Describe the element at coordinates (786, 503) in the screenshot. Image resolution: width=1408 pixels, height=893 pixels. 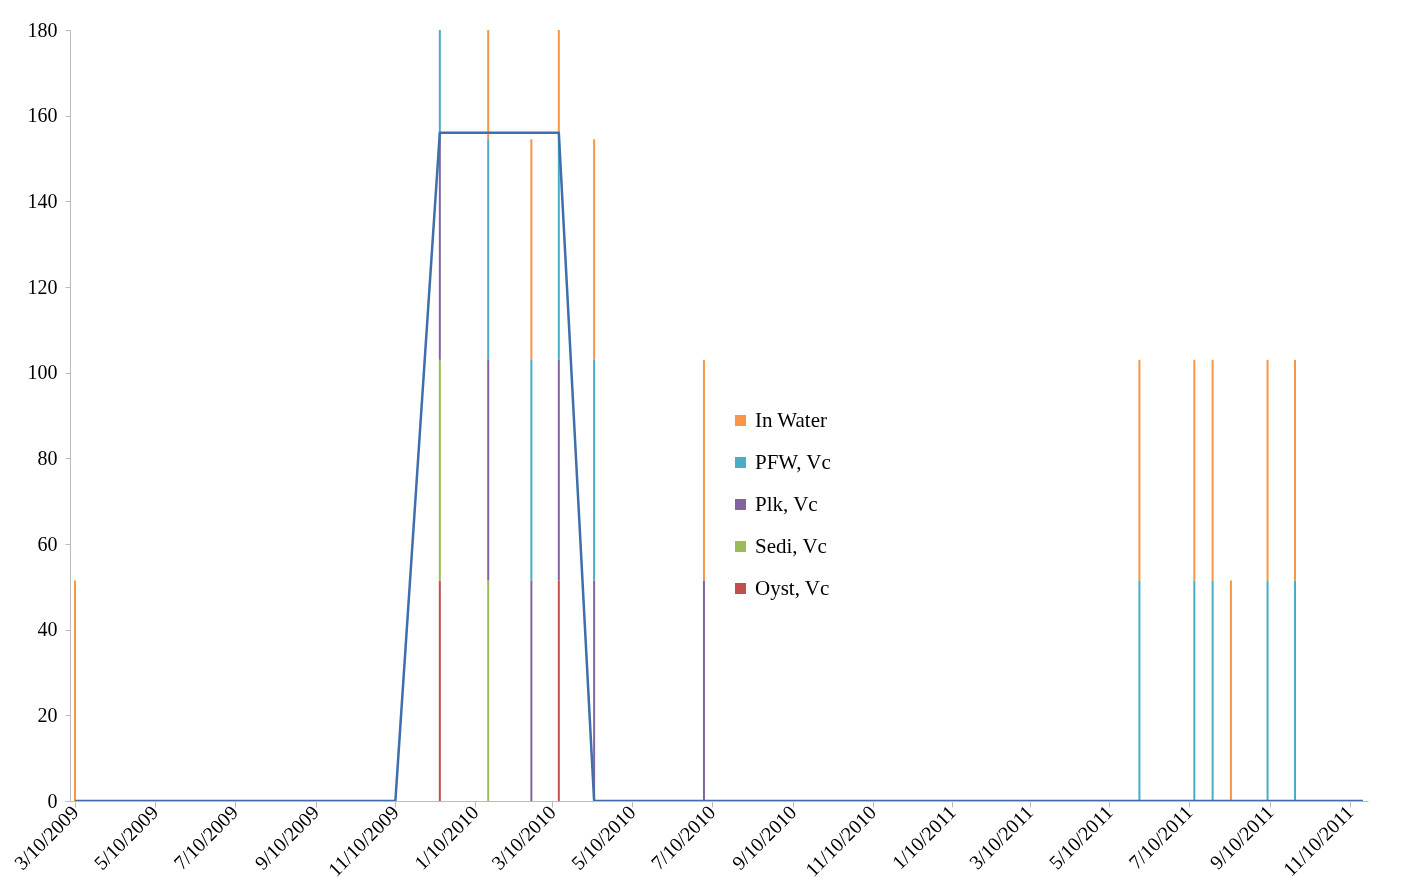
I see `legend-label: Plk, Vc` at that location.